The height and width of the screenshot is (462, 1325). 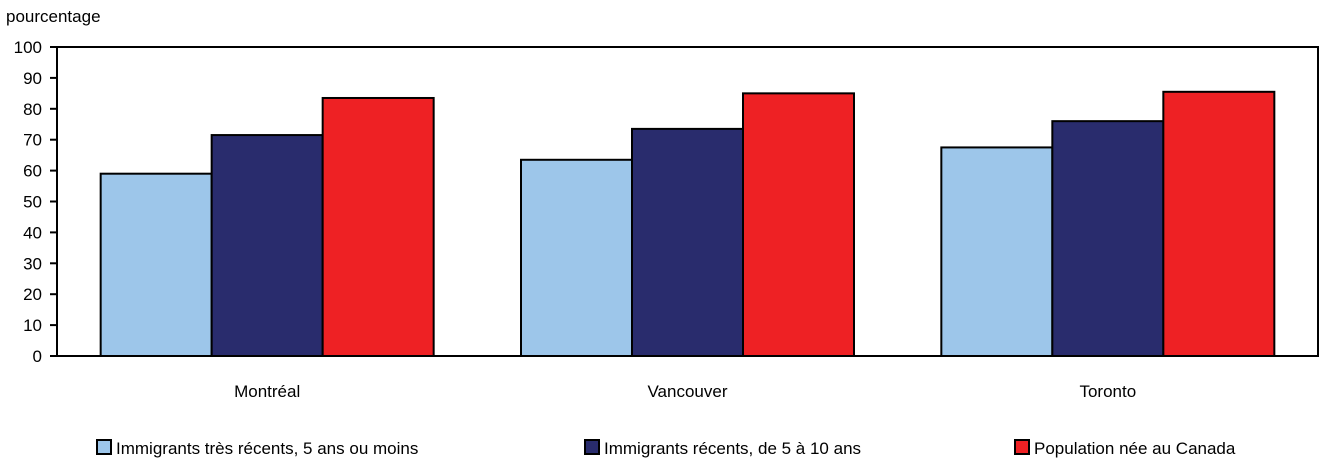 I want to click on x-tick-label: Montréal, so click(x=267, y=391).